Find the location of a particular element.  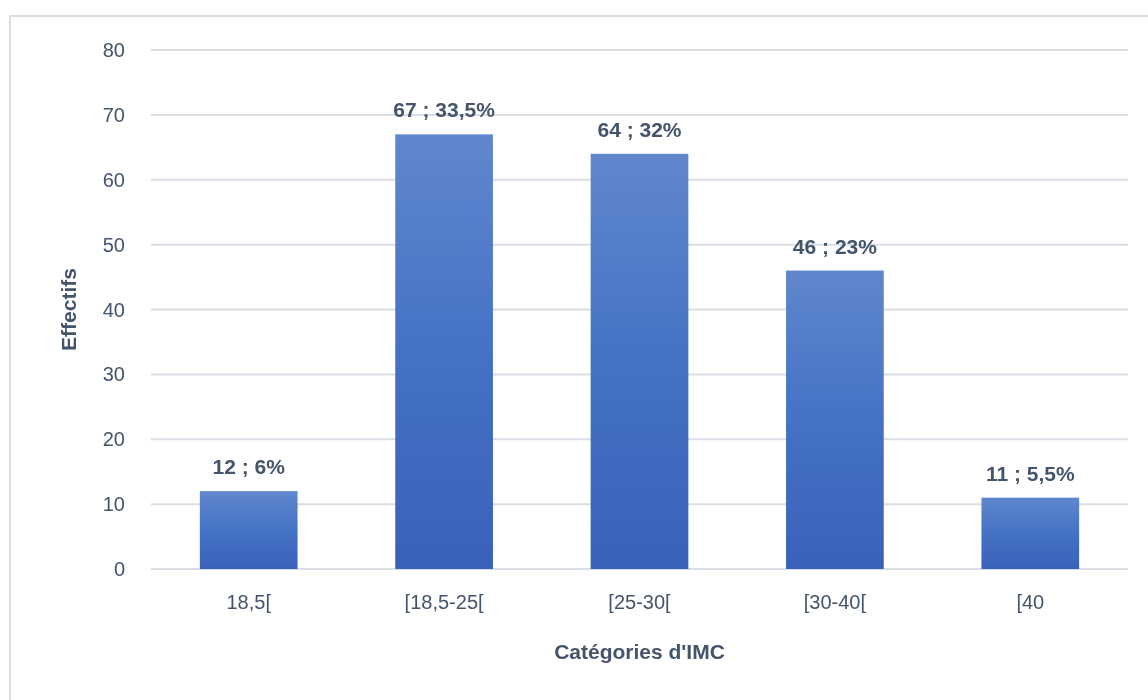

x-tick-label: [18,5-25[ is located at coordinates (444, 602).